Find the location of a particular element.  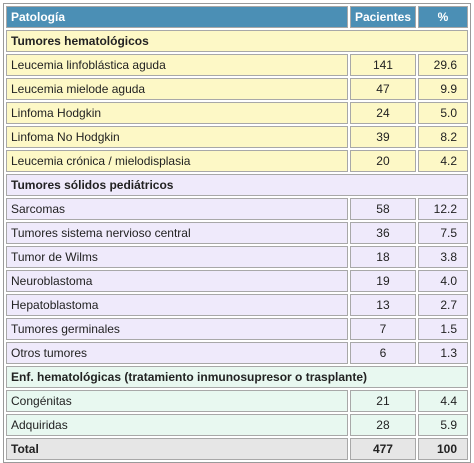

cell: Linfoma No Hodgkin is located at coordinates (177, 137).